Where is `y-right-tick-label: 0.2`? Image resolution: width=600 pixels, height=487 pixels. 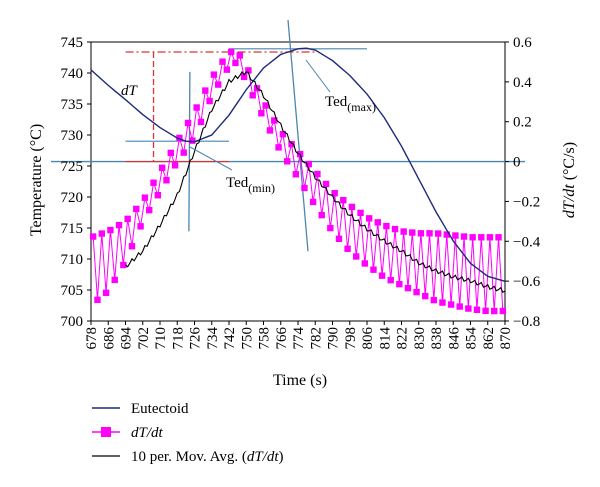 y-right-tick-label: 0.2 is located at coordinates (522, 123).